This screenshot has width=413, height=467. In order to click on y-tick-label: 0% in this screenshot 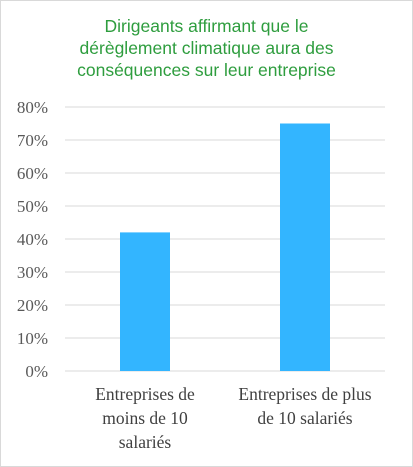, I will do `click(36, 371)`.